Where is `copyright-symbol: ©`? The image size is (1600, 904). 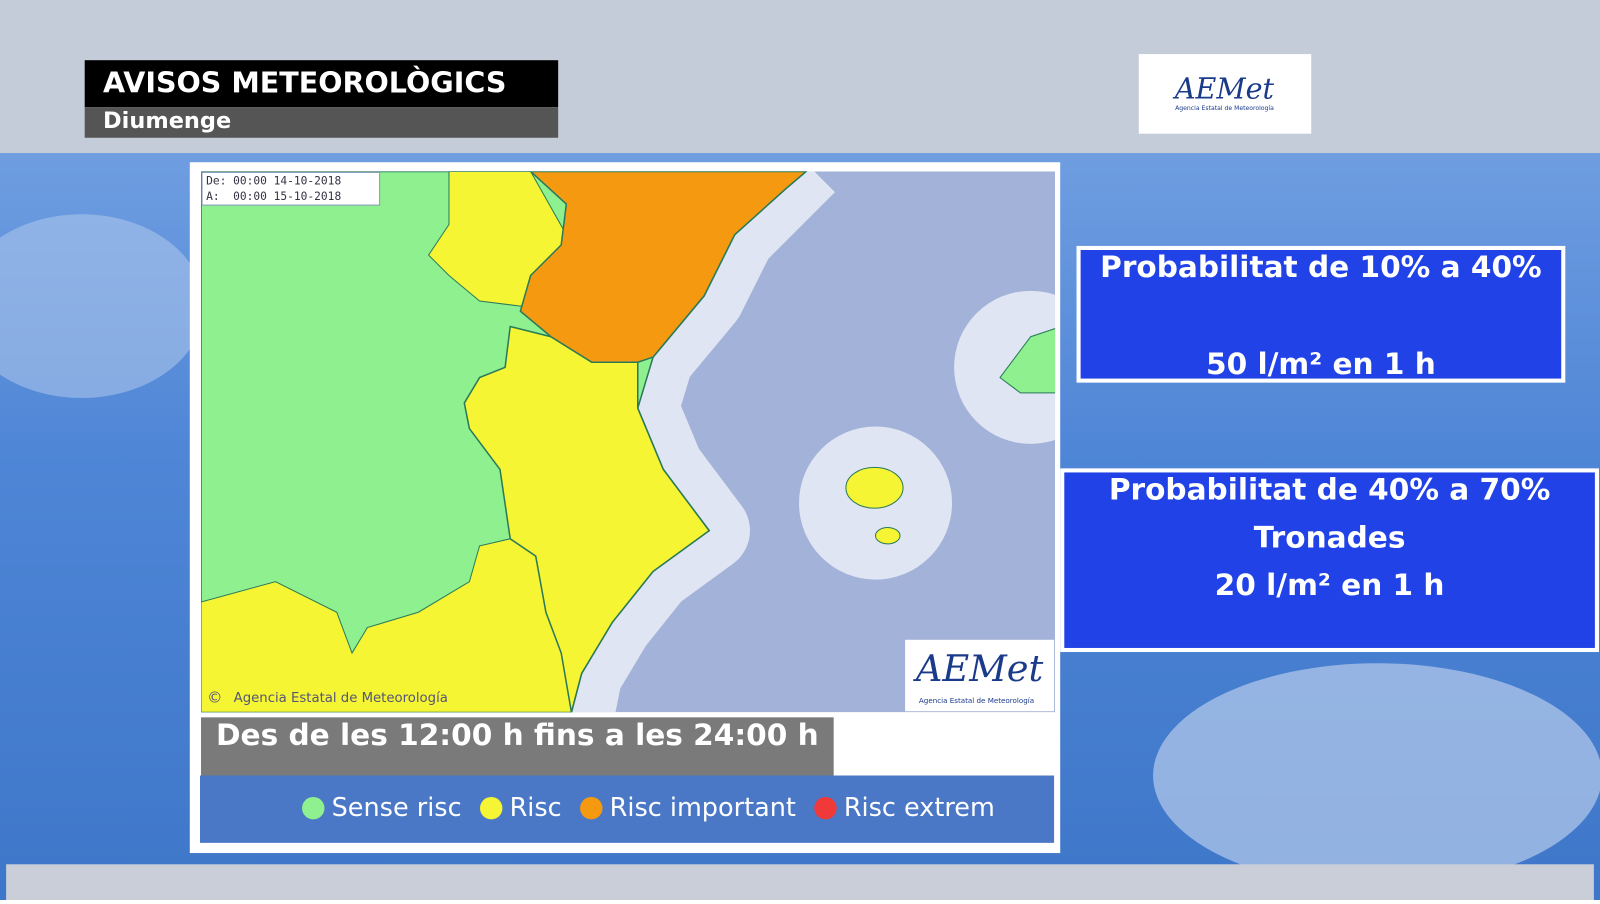
copyright-symbol: © is located at coordinates (214, 697).